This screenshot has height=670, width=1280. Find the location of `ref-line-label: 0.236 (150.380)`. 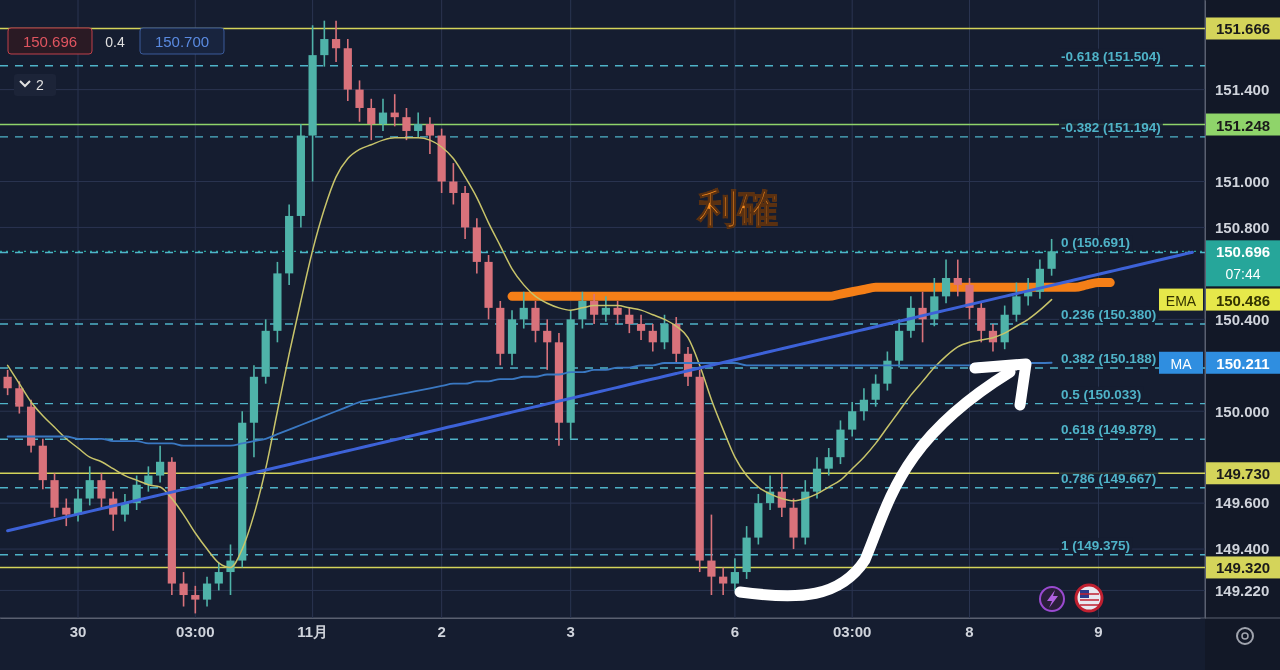

ref-line-label: 0.236 (150.380) is located at coordinates (1109, 314).